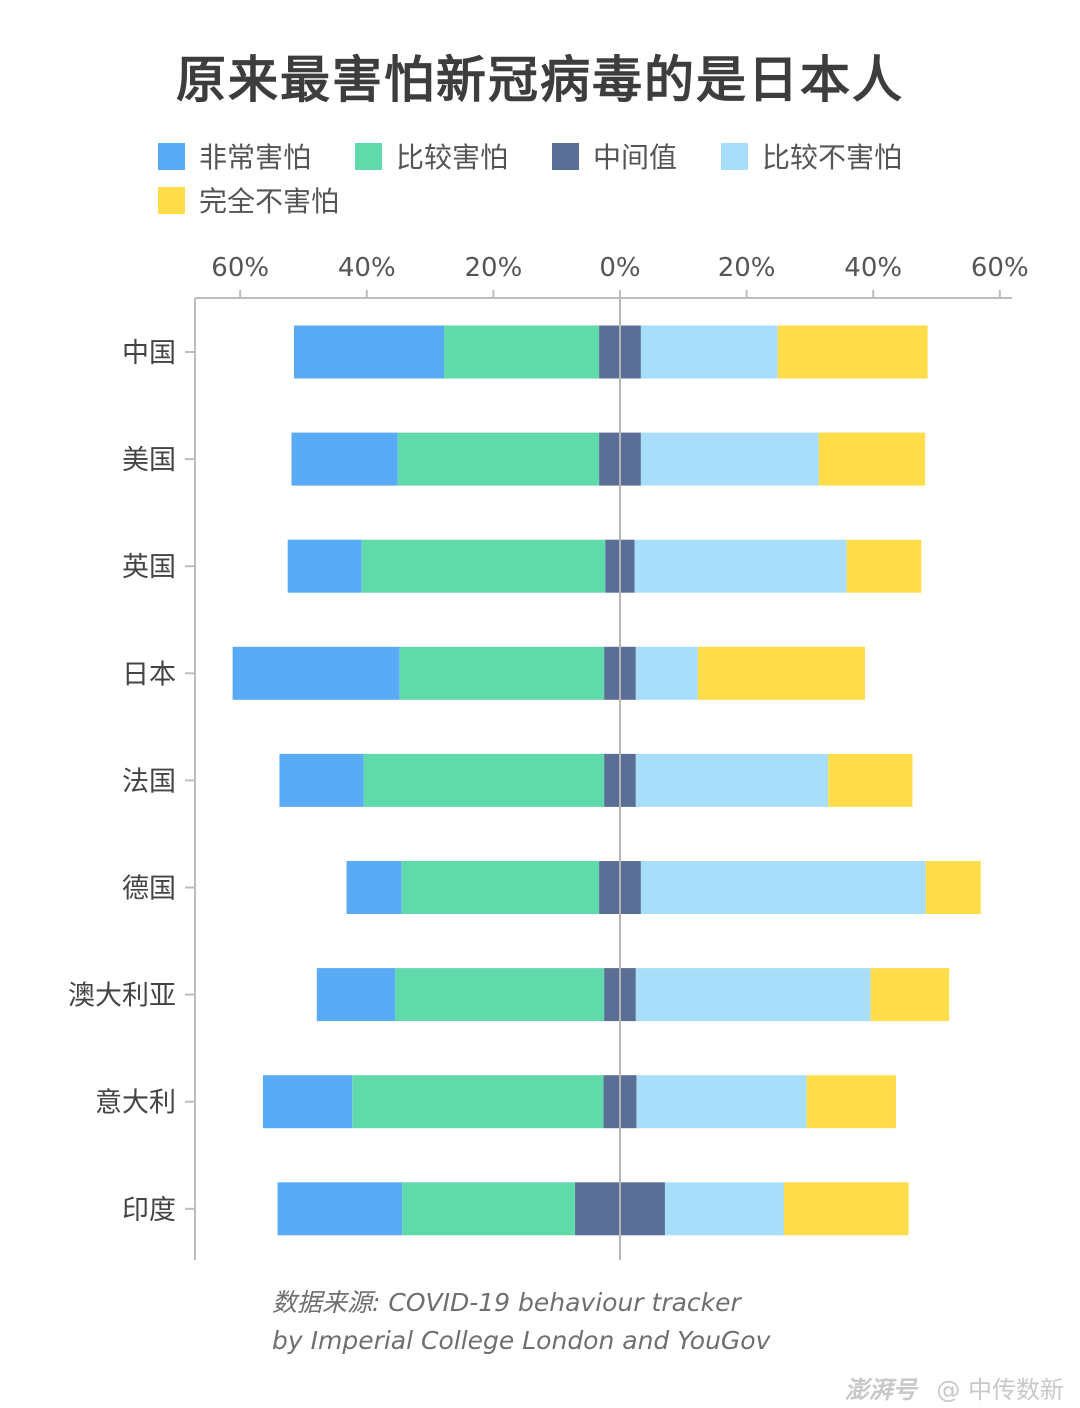 This screenshot has height=1408, width=1080. I want to click on legend-item: 非常害怕, so click(234, 157).